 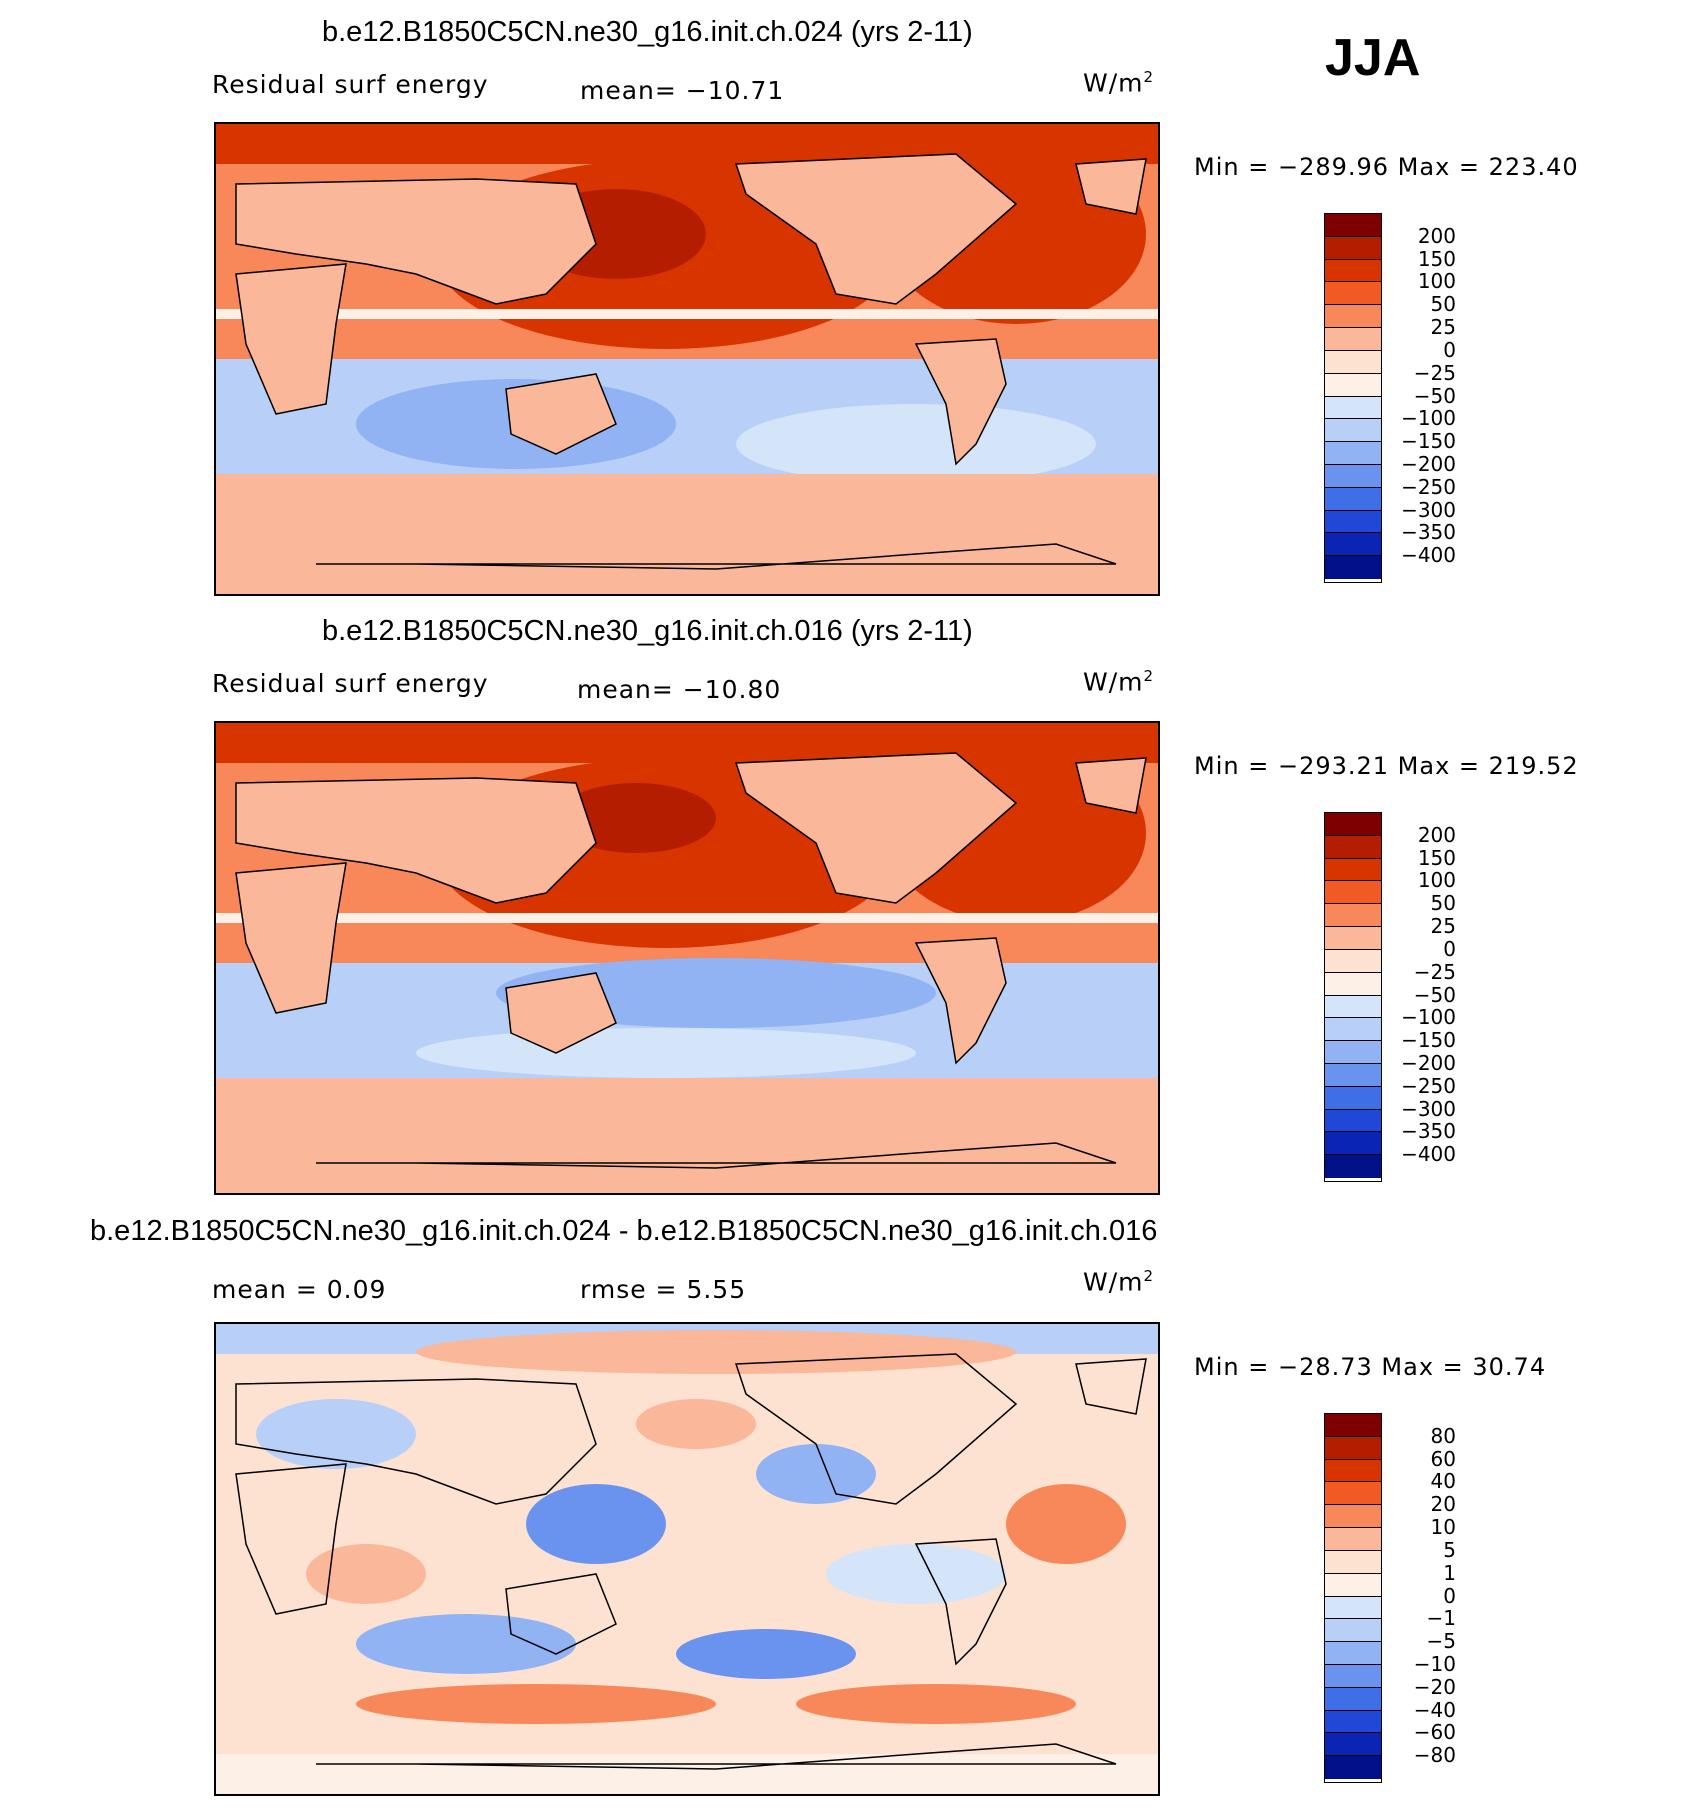 What do you see at coordinates (1449, 1572) in the screenshot?
I see `colorbar-tick-label: 1` at bounding box center [1449, 1572].